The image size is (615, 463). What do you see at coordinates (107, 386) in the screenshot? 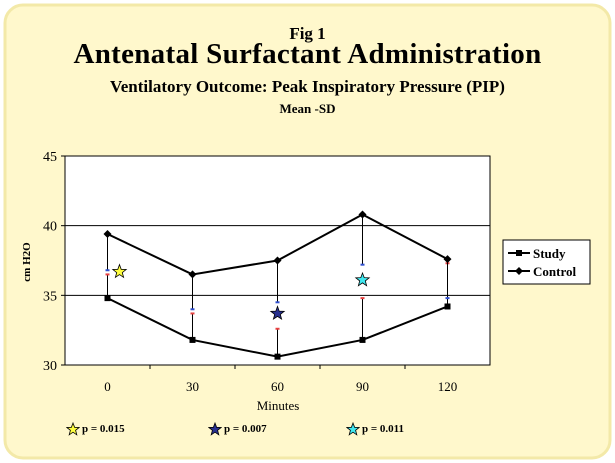
I see `x-tick-label: 0` at bounding box center [107, 386].